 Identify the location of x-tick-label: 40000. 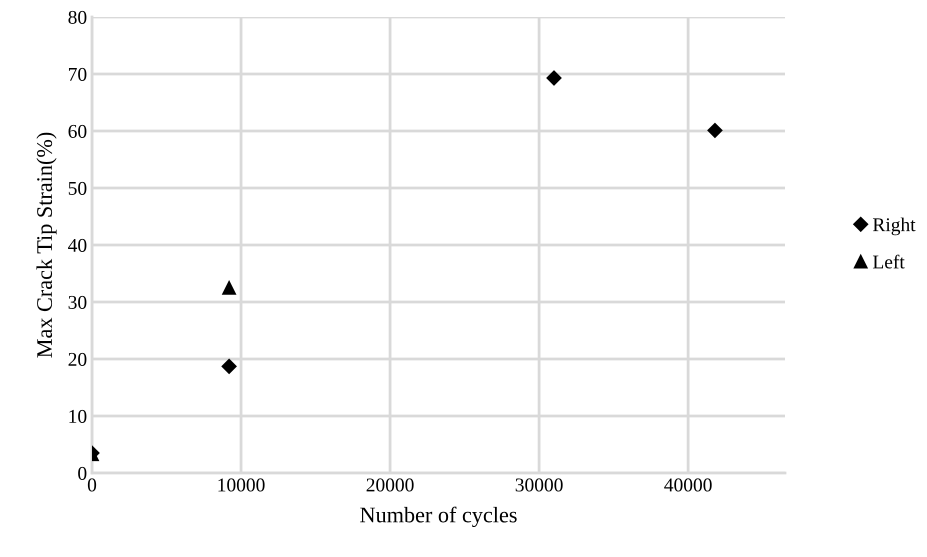
(688, 485).